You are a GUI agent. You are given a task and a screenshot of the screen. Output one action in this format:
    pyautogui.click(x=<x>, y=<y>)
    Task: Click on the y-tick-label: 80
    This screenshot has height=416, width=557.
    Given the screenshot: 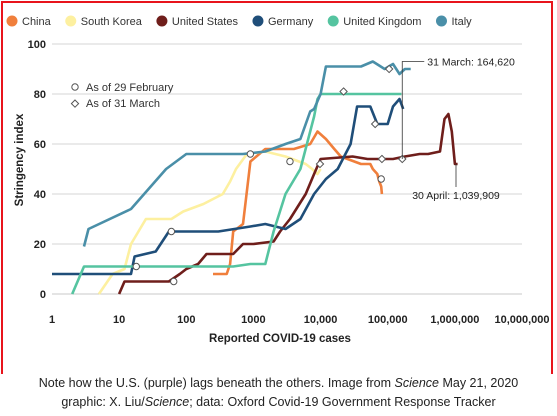 What is the action you would take?
    pyautogui.click(x=40, y=95)
    